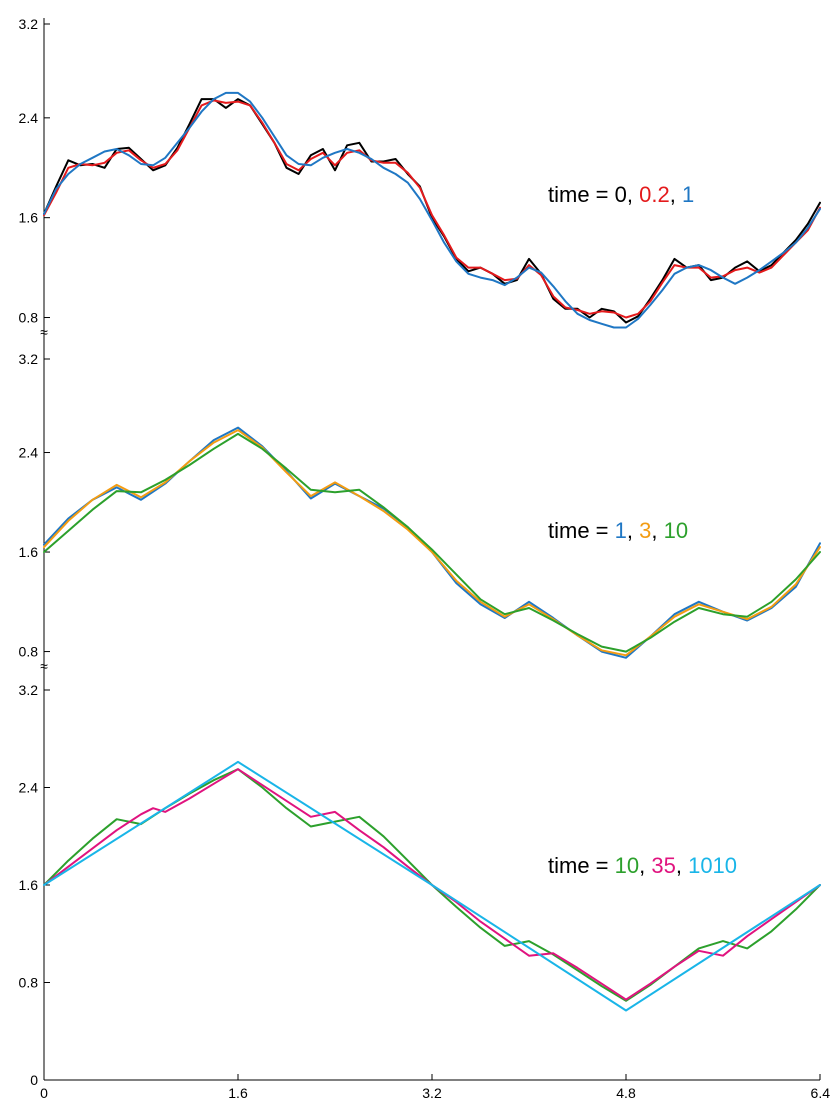  What do you see at coordinates (432, 1093) in the screenshot?
I see `x-tick-label: 3.2` at bounding box center [432, 1093].